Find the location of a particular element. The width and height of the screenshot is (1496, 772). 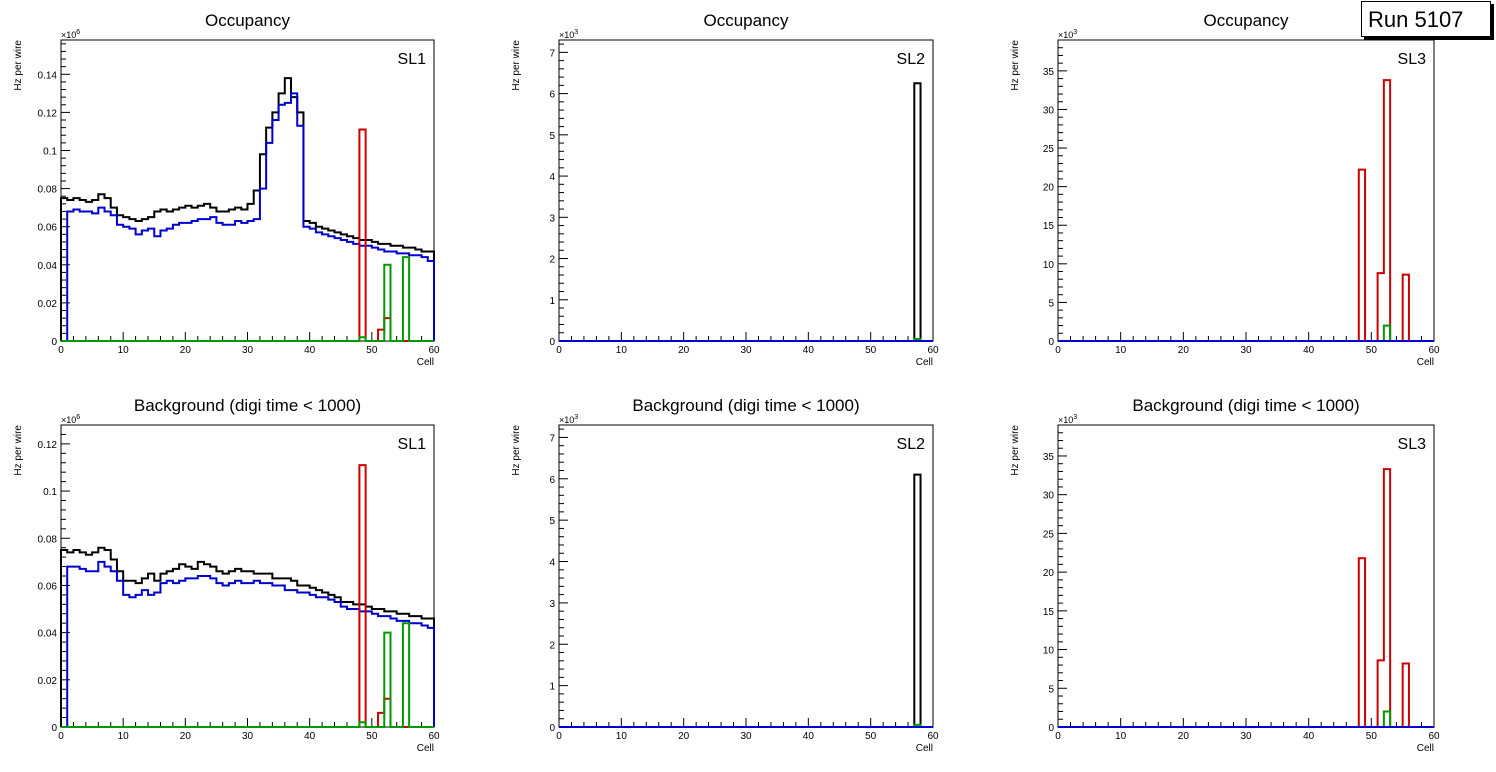

run-label: Run 5107 is located at coordinates (1416, 19).